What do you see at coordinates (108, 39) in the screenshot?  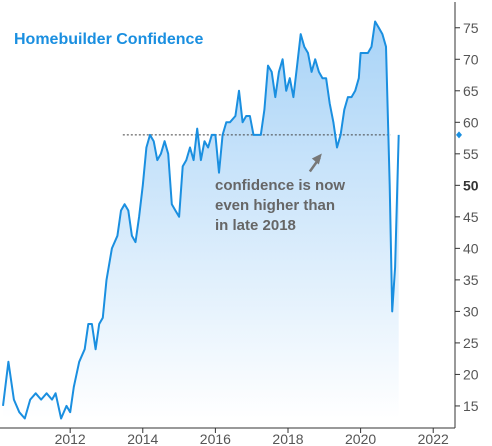 I see `chart-title: Homebuilder Confidence` at bounding box center [108, 39].